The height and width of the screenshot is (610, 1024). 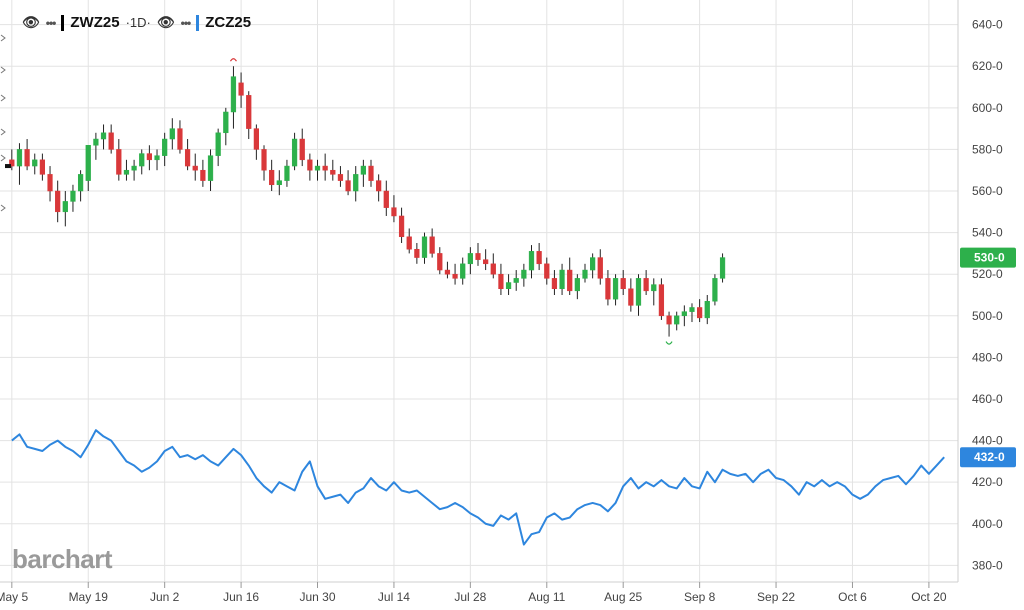 What do you see at coordinates (987, 274) in the screenshot?
I see `y-tick-label: 520-0` at bounding box center [987, 274].